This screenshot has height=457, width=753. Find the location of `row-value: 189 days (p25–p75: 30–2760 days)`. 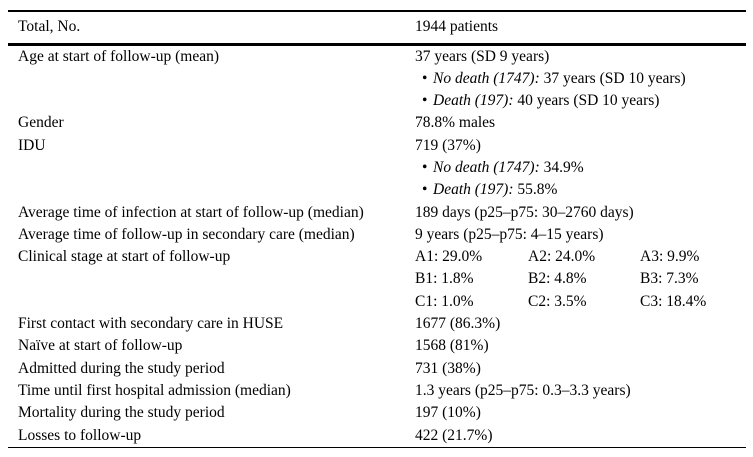

row-value: 189 days (p25–p75: 30–2760 days) is located at coordinates (580, 213).